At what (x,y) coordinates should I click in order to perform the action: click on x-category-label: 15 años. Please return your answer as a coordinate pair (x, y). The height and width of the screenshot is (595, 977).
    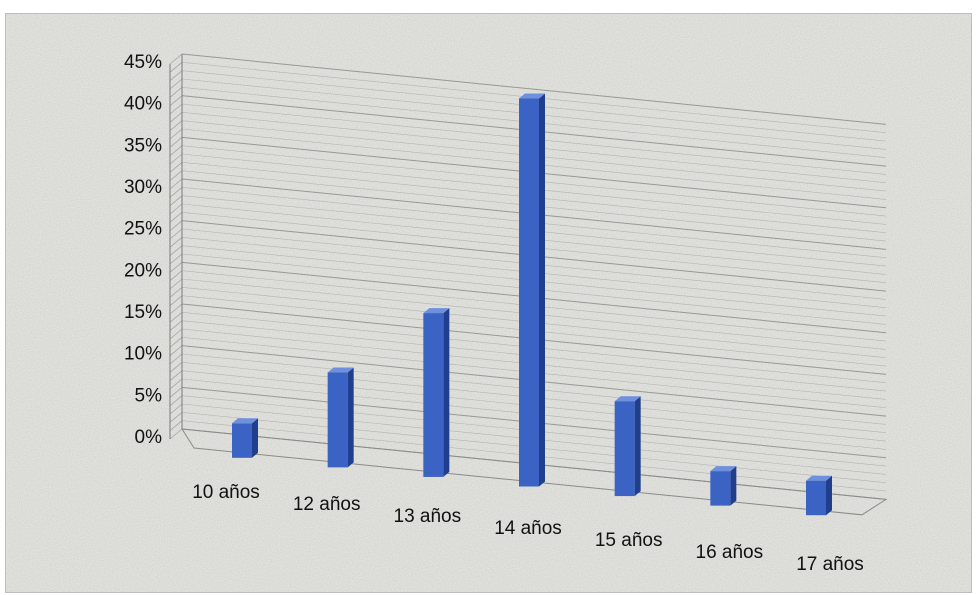
    Looking at the image, I should click on (629, 540).